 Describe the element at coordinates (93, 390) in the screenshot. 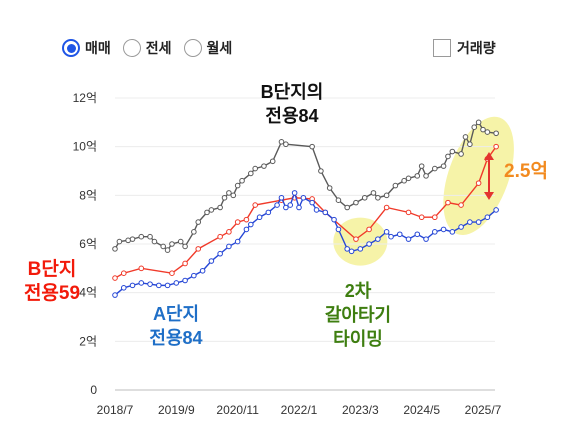

I see `y-tick-label: 0` at that location.